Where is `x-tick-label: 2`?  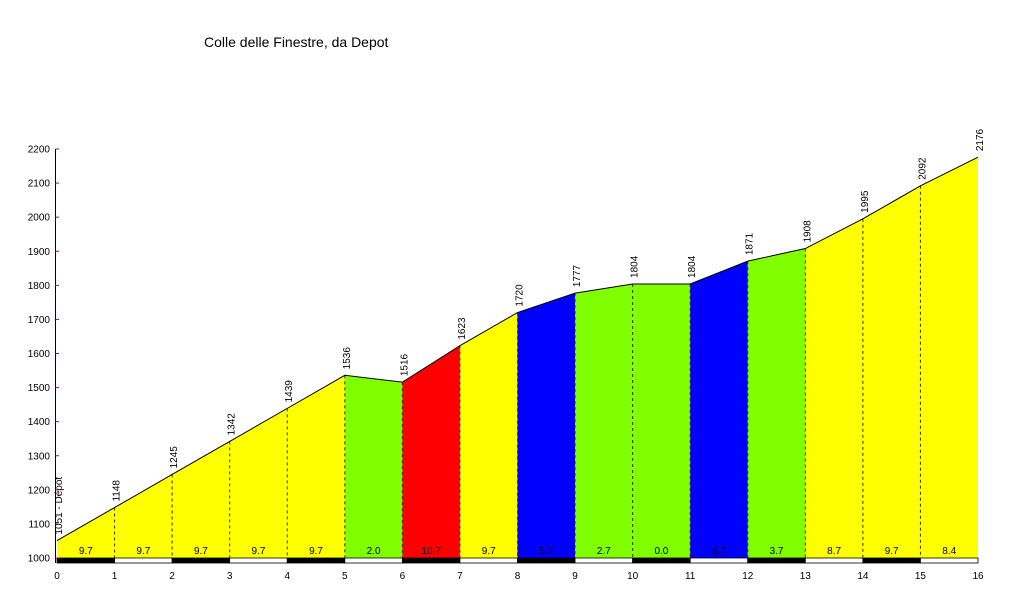
x-tick-label: 2 is located at coordinates (172, 576).